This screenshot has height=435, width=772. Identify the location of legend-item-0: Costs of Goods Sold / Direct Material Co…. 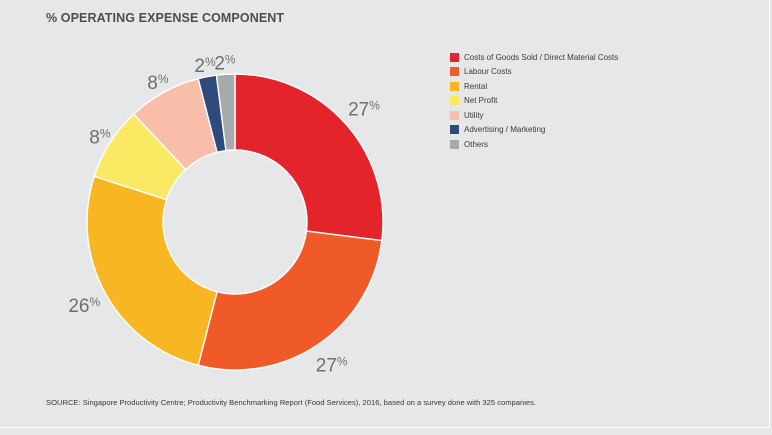
(534, 57).